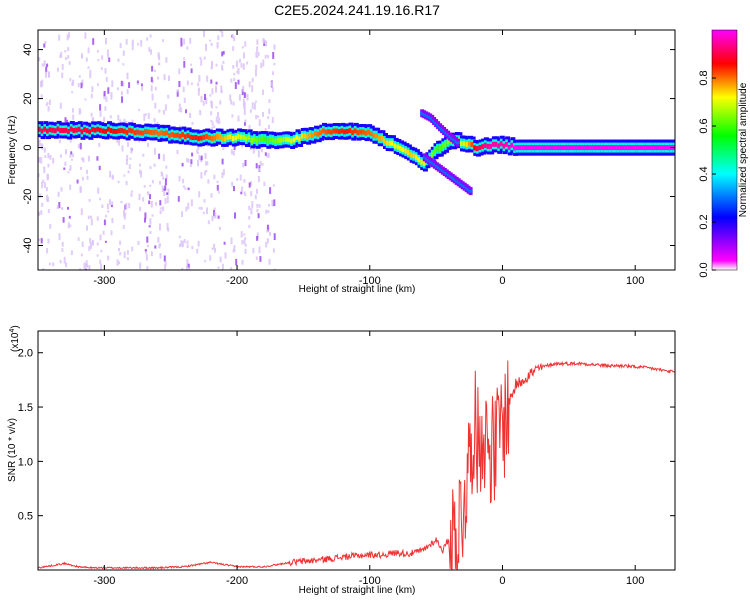  What do you see at coordinates (458, 143) in the screenshot?
I see `branch-core-mark` at bounding box center [458, 143].